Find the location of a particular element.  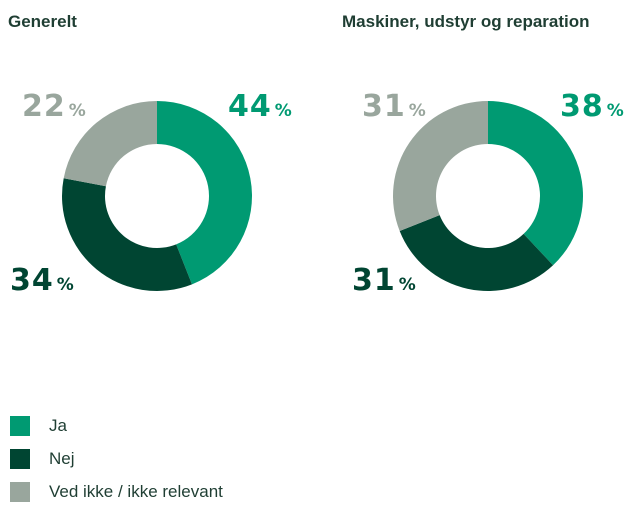

donut-2-slice-ved-ikke is located at coordinates (440, 166).